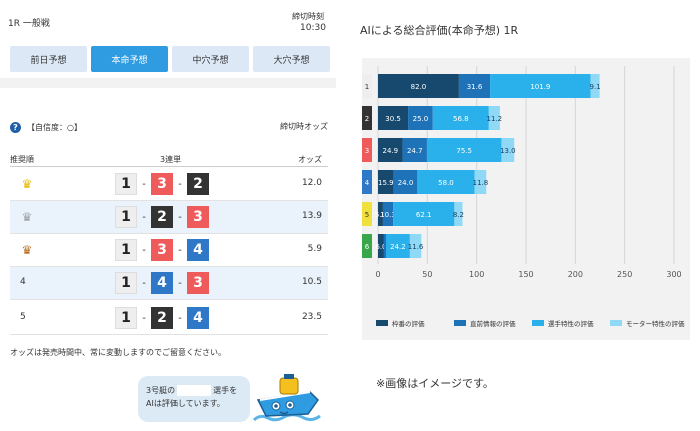 Image resolution: width=700 pixels, height=431 pixels. Describe the element at coordinates (185, 403) in the screenshot. I see `bubble-line2: AIは評価しています。` at that location.